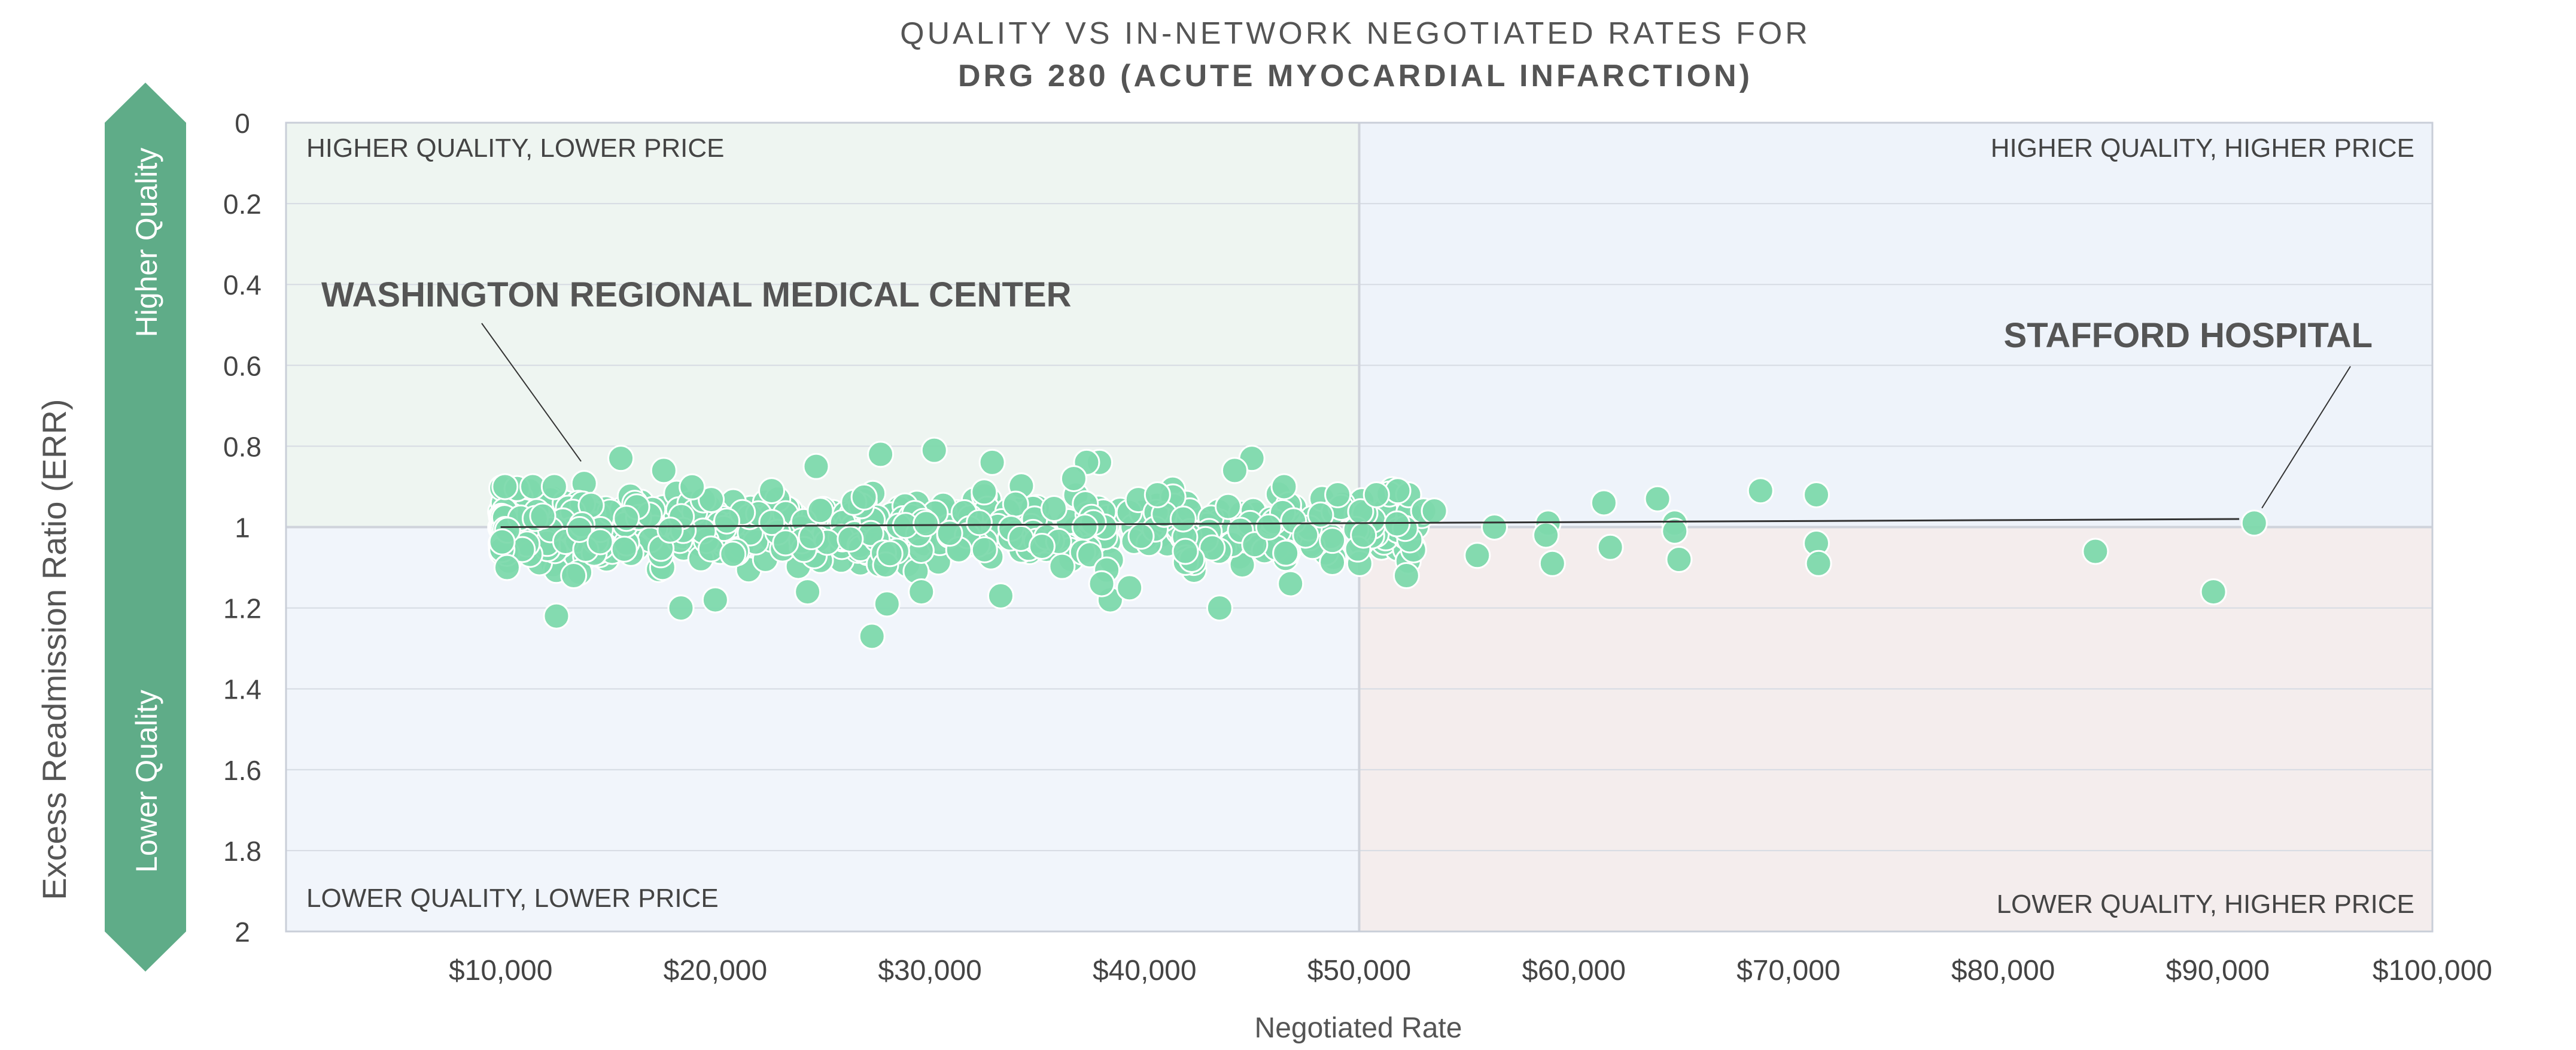 The image size is (2576, 1050). What do you see at coordinates (930, 971) in the screenshot?
I see `x-tick-label: $30,000` at bounding box center [930, 971].